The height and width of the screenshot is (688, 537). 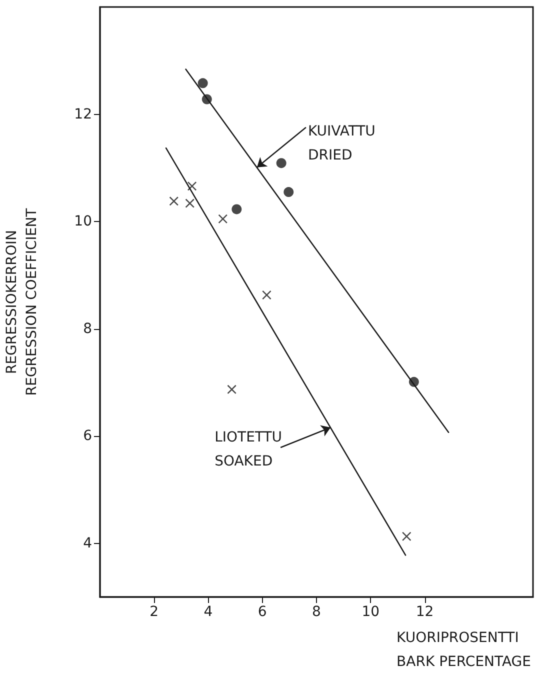 I want to click on y-tick-label: 10, so click(x=83, y=222).